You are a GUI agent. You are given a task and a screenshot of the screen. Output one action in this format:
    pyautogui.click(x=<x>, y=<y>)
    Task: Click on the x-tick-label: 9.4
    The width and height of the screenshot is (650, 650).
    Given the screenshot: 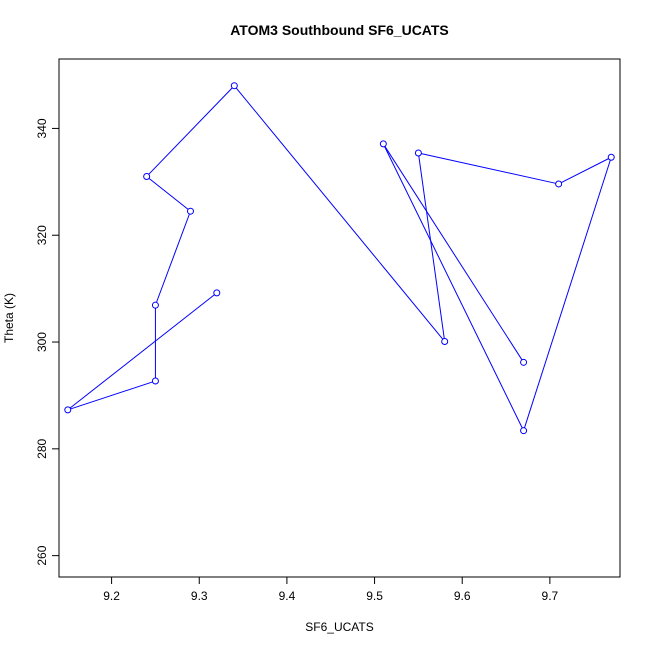 What is the action you would take?
    pyautogui.click(x=287, y=596)
    